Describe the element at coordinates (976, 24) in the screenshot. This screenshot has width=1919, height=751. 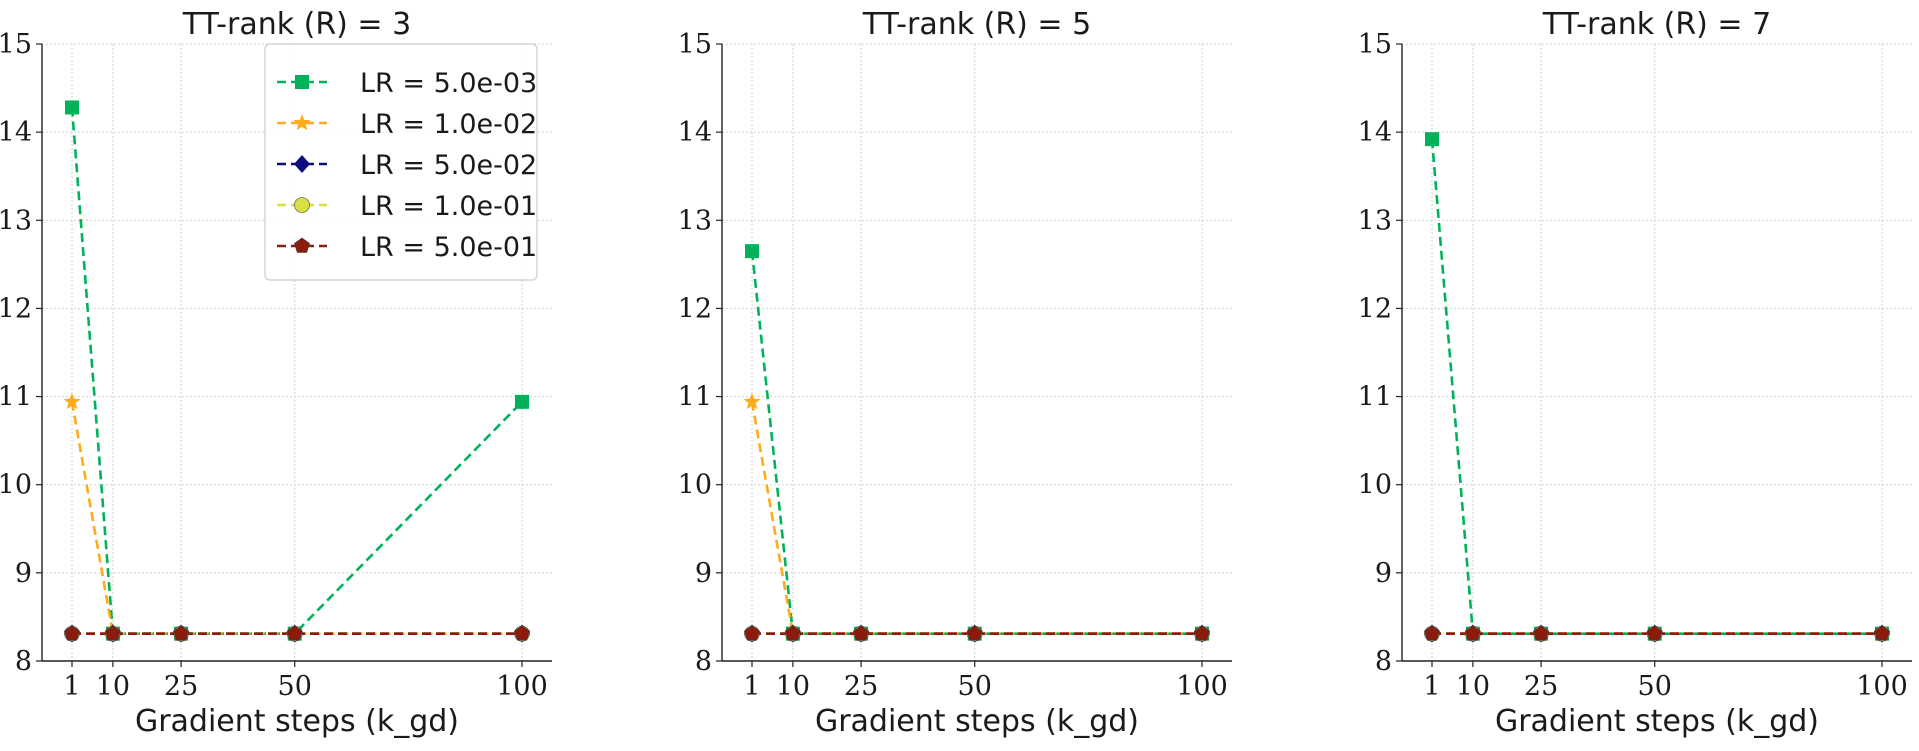
I see `chart-title: TT-rank (R) = 5` at that location.